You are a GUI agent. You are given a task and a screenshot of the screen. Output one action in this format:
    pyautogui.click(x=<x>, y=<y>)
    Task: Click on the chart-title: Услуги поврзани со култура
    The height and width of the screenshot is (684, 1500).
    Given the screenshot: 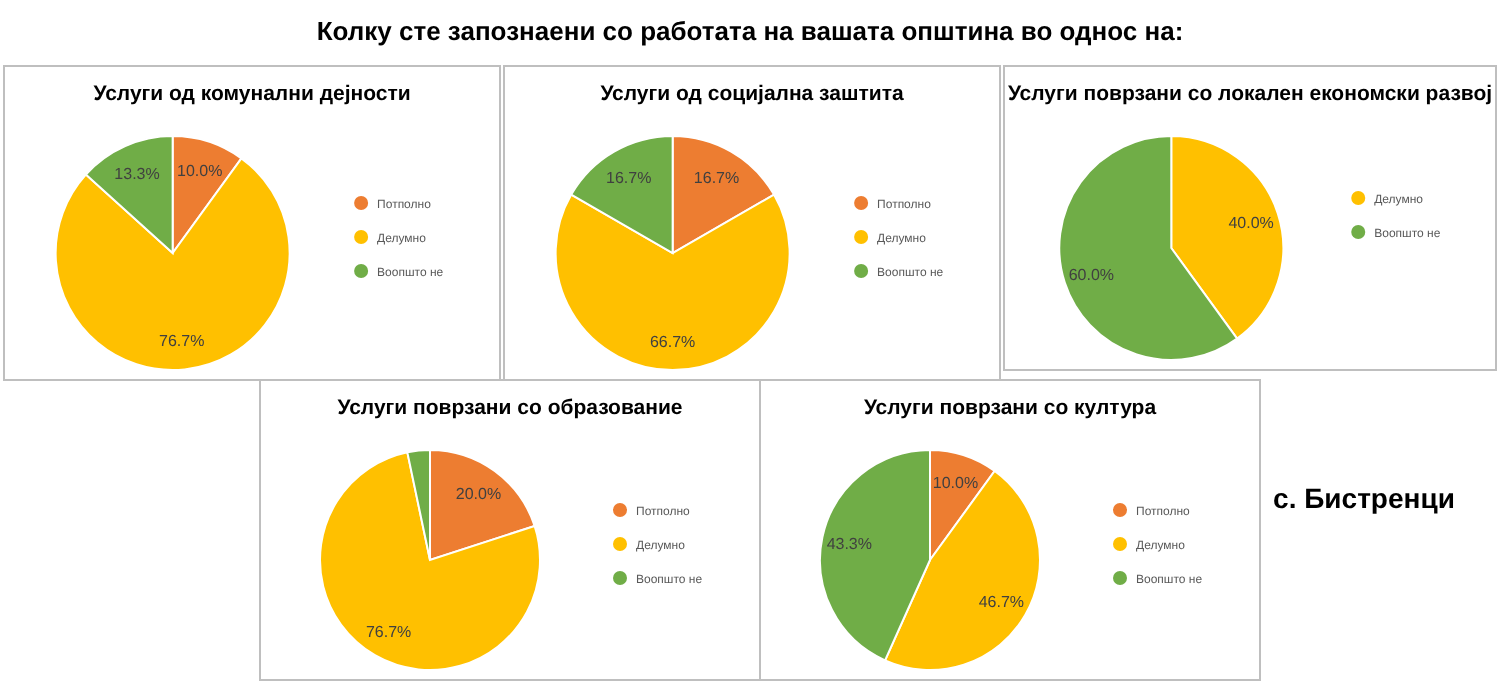 What is the action you would take?
    pyautogui.click(x=1010, y=408)
    